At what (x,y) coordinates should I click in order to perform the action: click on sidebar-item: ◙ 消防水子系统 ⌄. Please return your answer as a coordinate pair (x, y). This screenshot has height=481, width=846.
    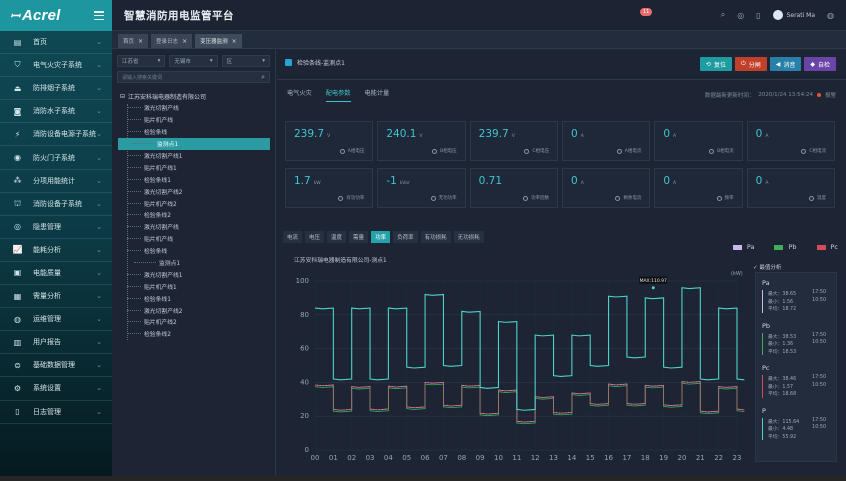
    Looking at the image, I should click on (56, 112).